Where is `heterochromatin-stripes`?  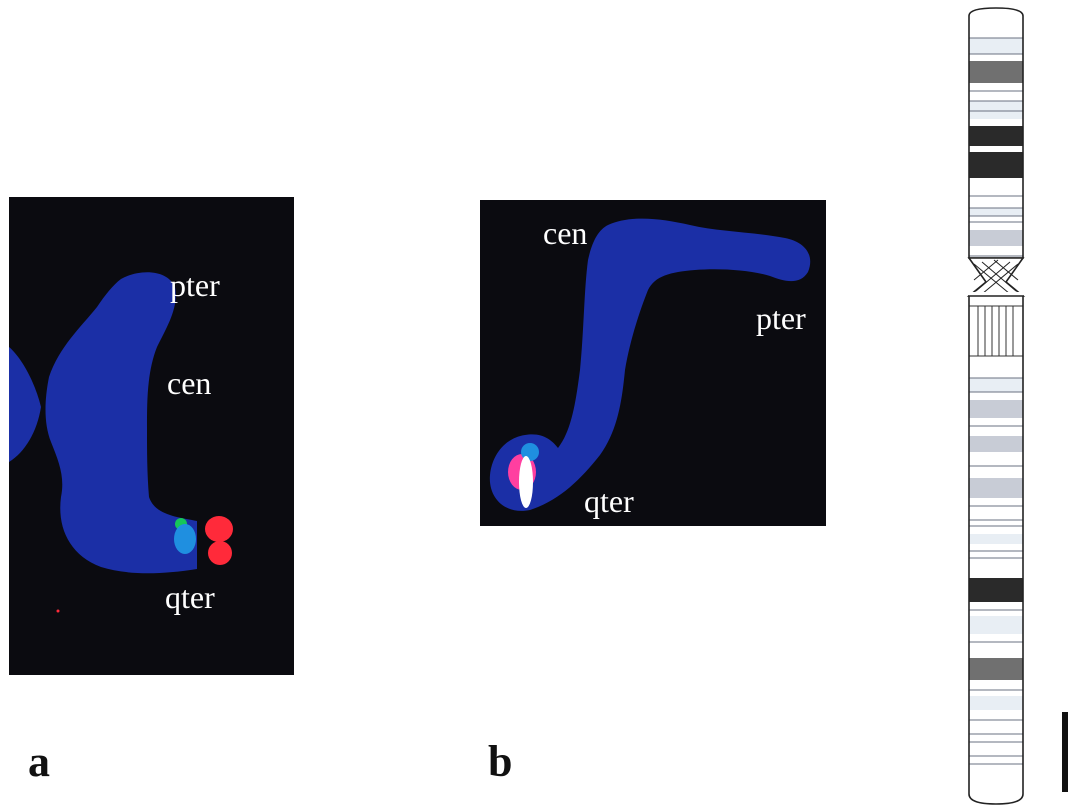 heterochromatin-stripes is located at coordinates (996, 331).